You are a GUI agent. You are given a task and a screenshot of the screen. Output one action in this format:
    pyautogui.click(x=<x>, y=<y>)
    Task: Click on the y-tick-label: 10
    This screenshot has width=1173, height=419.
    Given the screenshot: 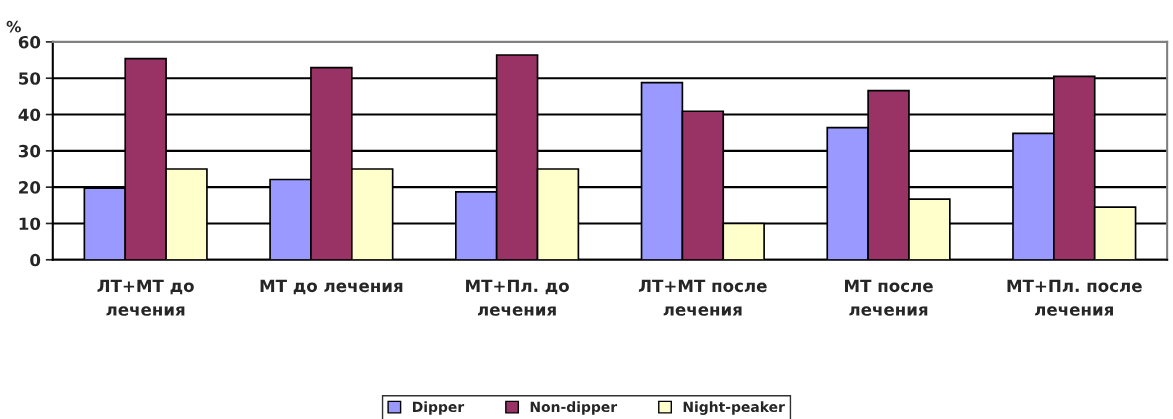 What is the action you would take?
    pyautogui.click(x=30, y=224)
    